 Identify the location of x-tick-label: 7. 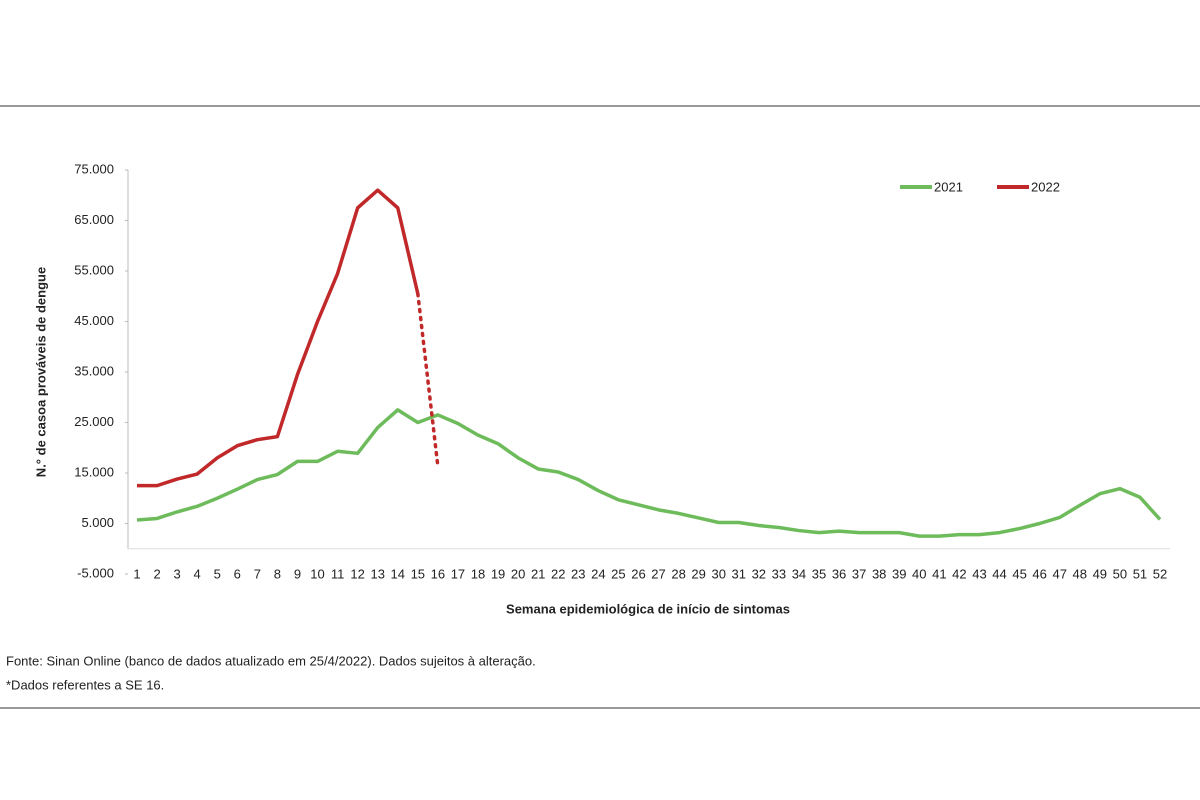
(257, 573).